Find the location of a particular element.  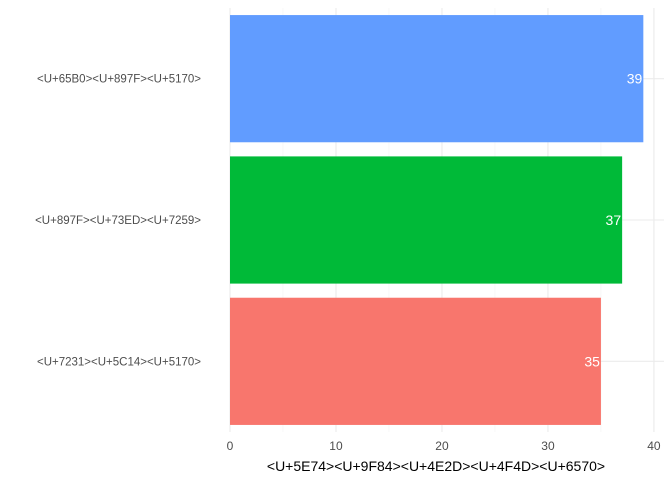

bar-value-label: 37 is located at coordinates (614, 220).